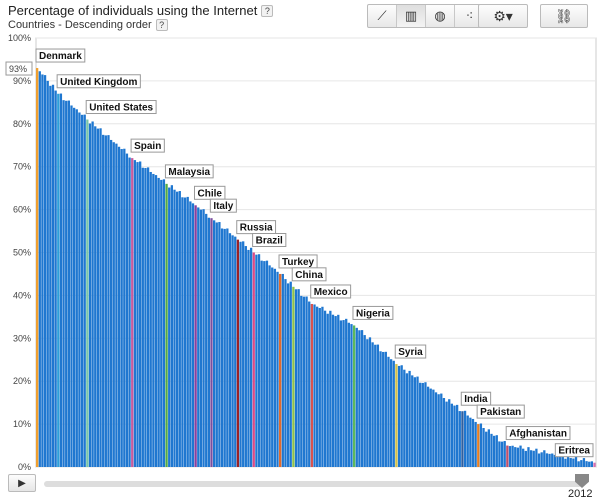 The image size is (599, 503). I want to click on bar-syria, so click(396, 415).